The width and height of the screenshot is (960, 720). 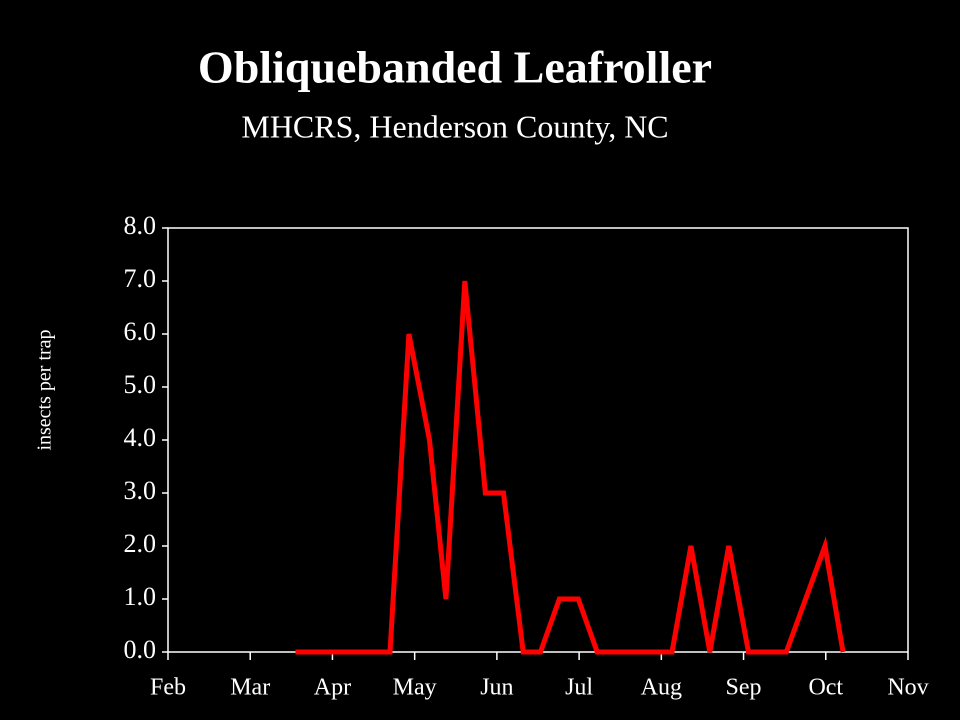 What do you see at coordinates (45, 389) in the screenshot?
I see `y-axis-label: insects per trap` at bounding box center [45, 389].